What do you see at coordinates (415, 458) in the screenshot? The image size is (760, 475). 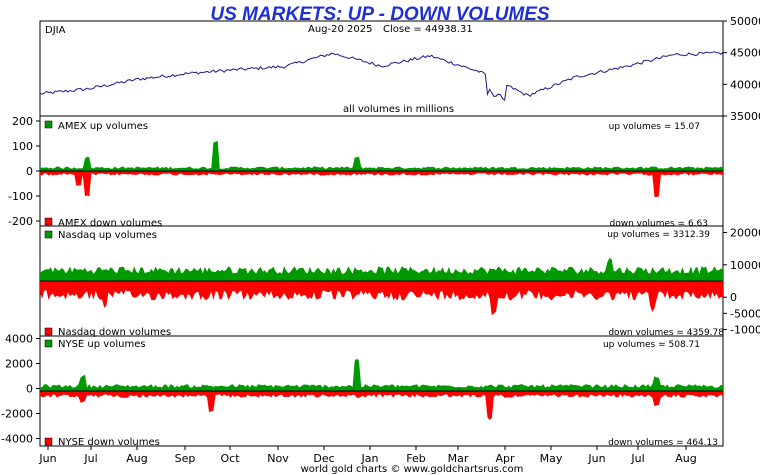 I see `x-tick-label: Feb` at bounding box center [415, 458].